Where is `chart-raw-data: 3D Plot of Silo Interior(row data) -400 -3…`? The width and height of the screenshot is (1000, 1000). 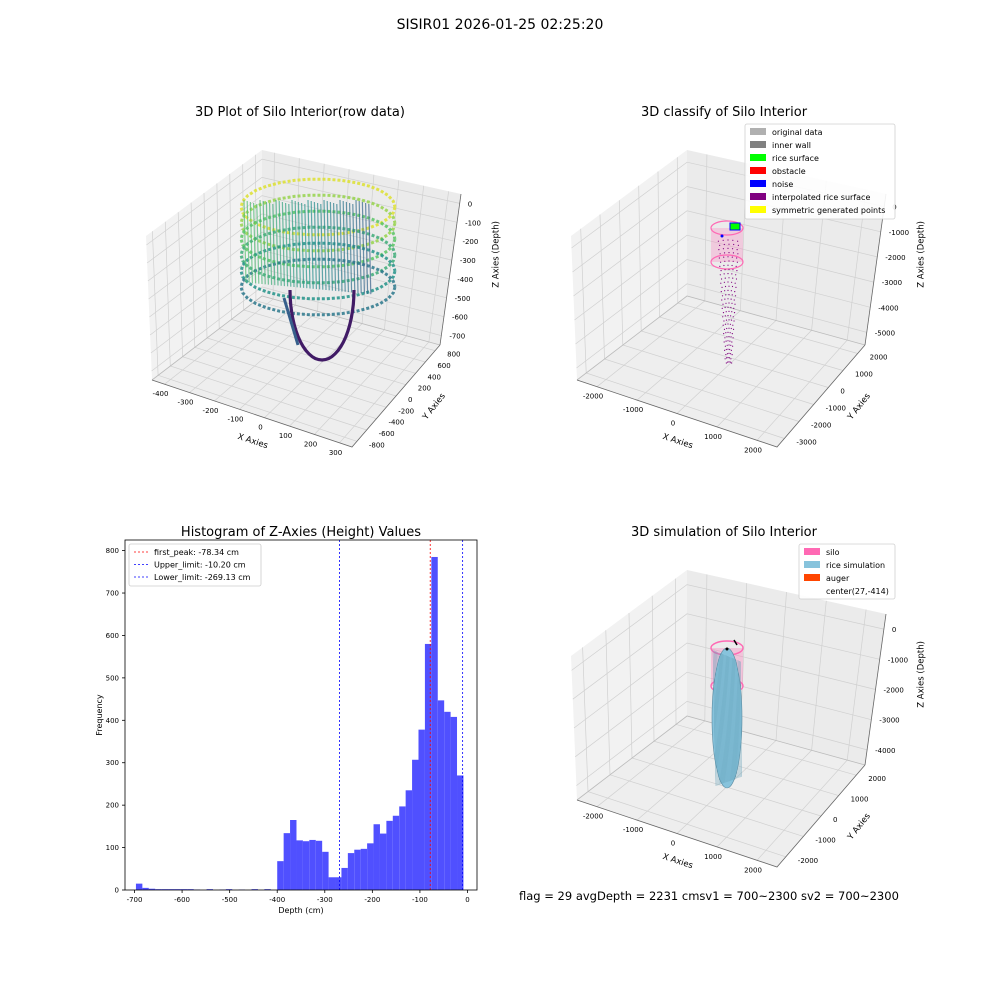 chart-raw-data: 3D Plot of Silo Interior(row data) -400 -3… is located at coordinates (324, 281).